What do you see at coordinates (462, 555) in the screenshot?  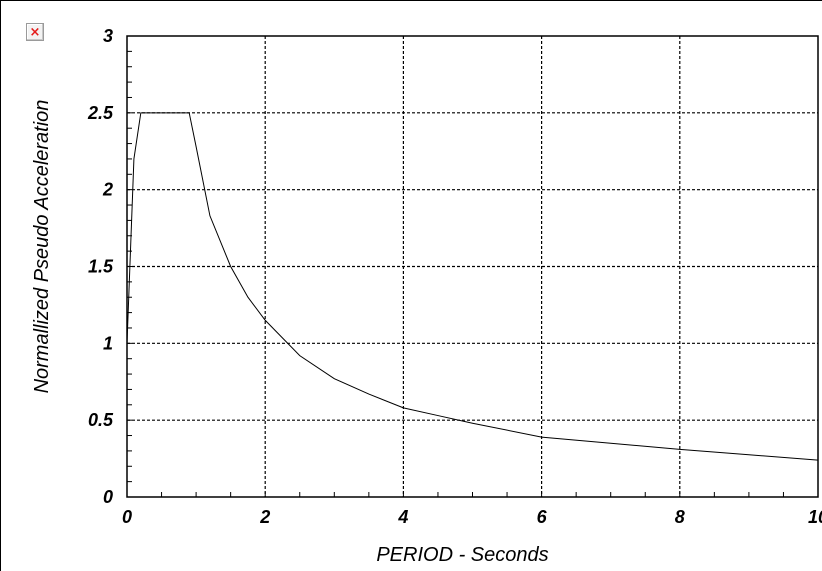 I see `x-axis-title: PERIOD - Seconds` at bounding box center [462, 555].